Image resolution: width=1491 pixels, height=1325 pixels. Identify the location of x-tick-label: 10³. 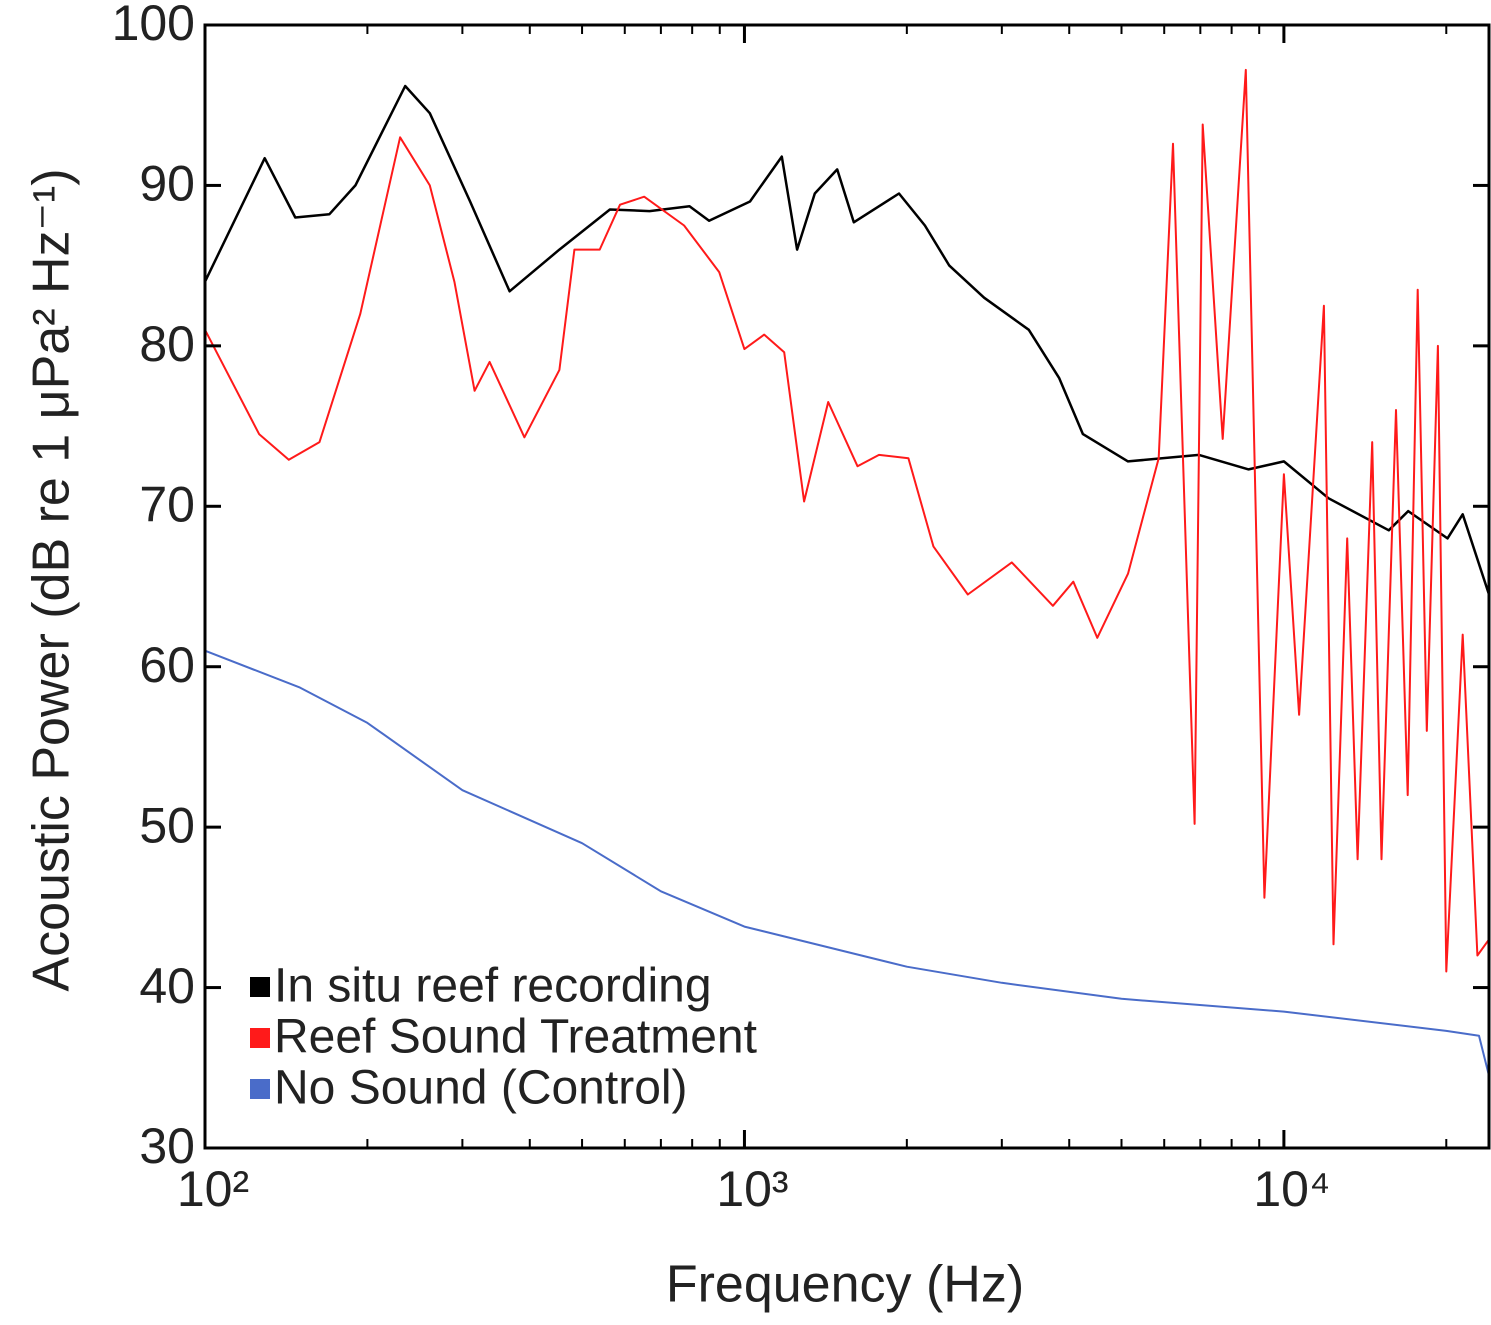
(752, 1189).